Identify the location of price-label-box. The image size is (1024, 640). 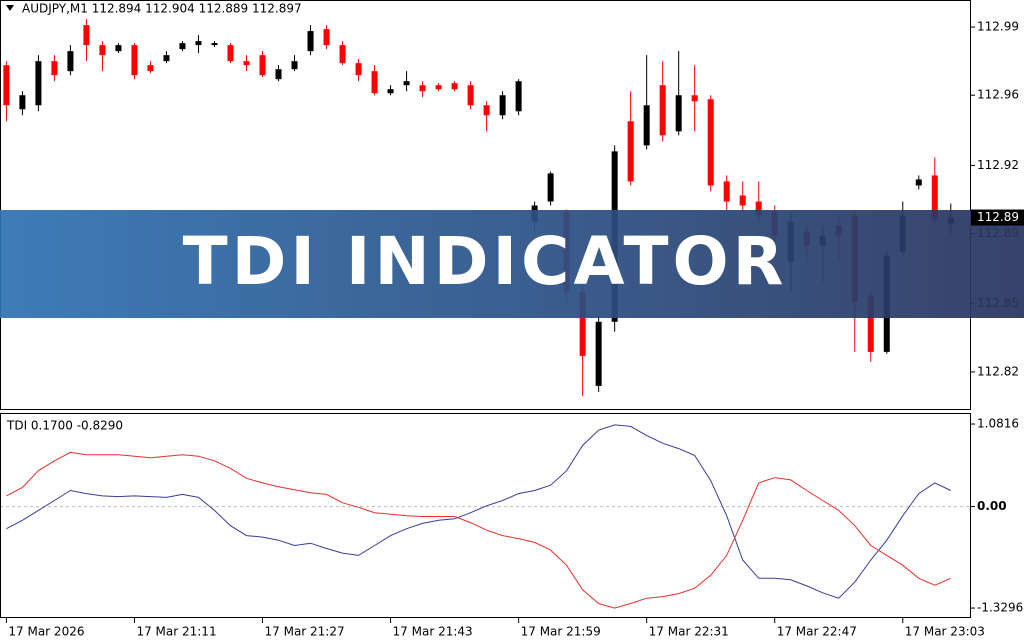
(997, 217).